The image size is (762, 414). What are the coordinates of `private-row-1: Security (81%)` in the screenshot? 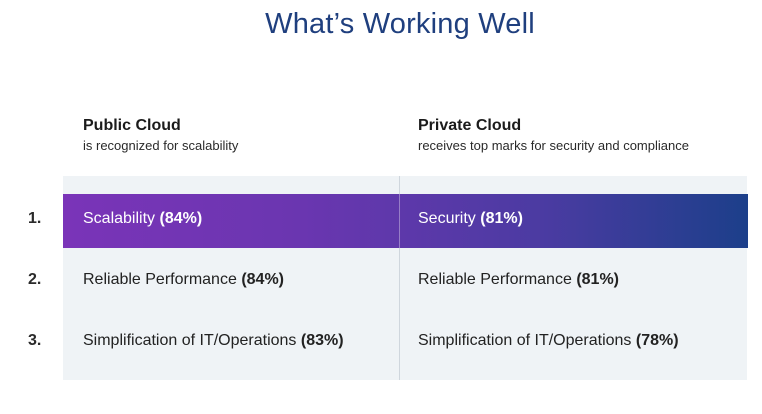 It's located at (470, 219).